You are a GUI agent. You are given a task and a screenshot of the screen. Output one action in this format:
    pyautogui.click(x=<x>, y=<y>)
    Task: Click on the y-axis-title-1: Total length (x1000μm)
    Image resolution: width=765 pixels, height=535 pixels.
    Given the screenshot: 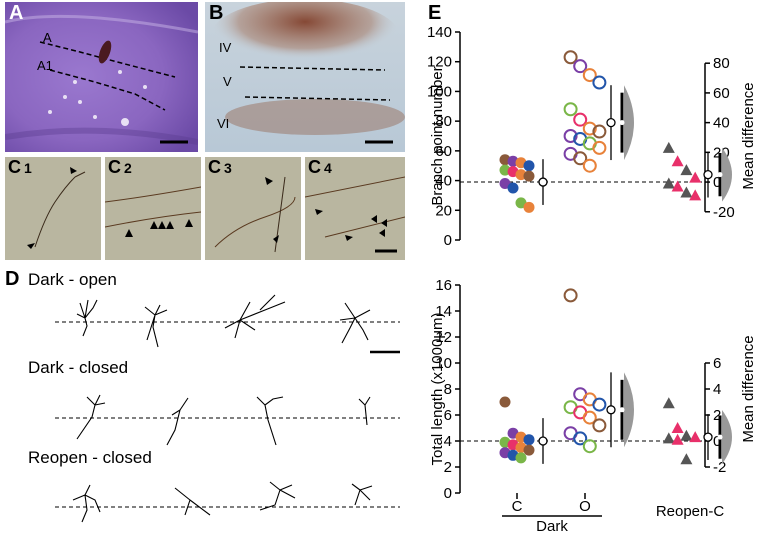 What is the action you would take?
    pyautogui.click(x=437, y=389)
    